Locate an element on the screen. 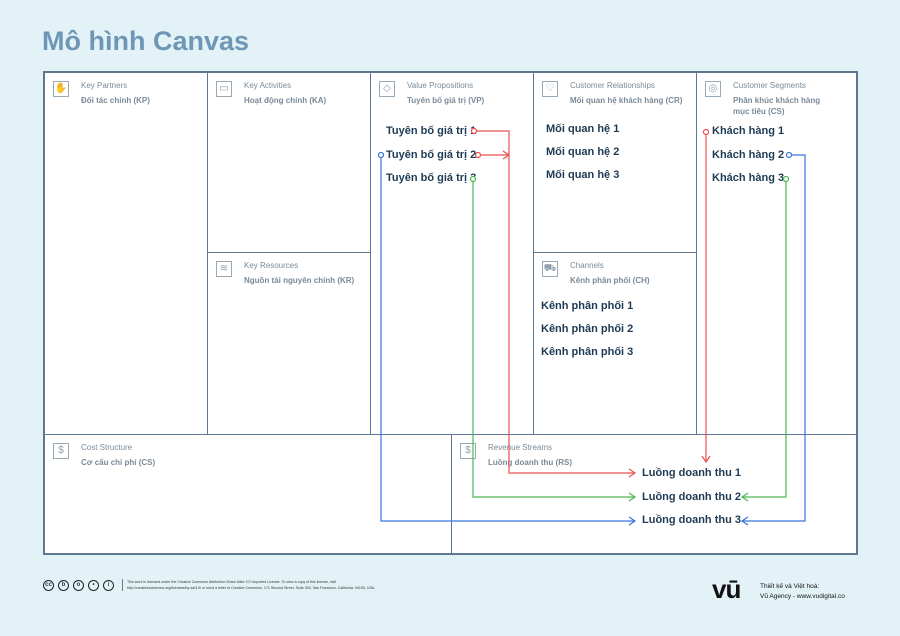 The width and height of the screenshot is (900, 636). block-key-partners: ✋ Key Partners Đối tác chính (KP) is located at coordinates (126, 254).